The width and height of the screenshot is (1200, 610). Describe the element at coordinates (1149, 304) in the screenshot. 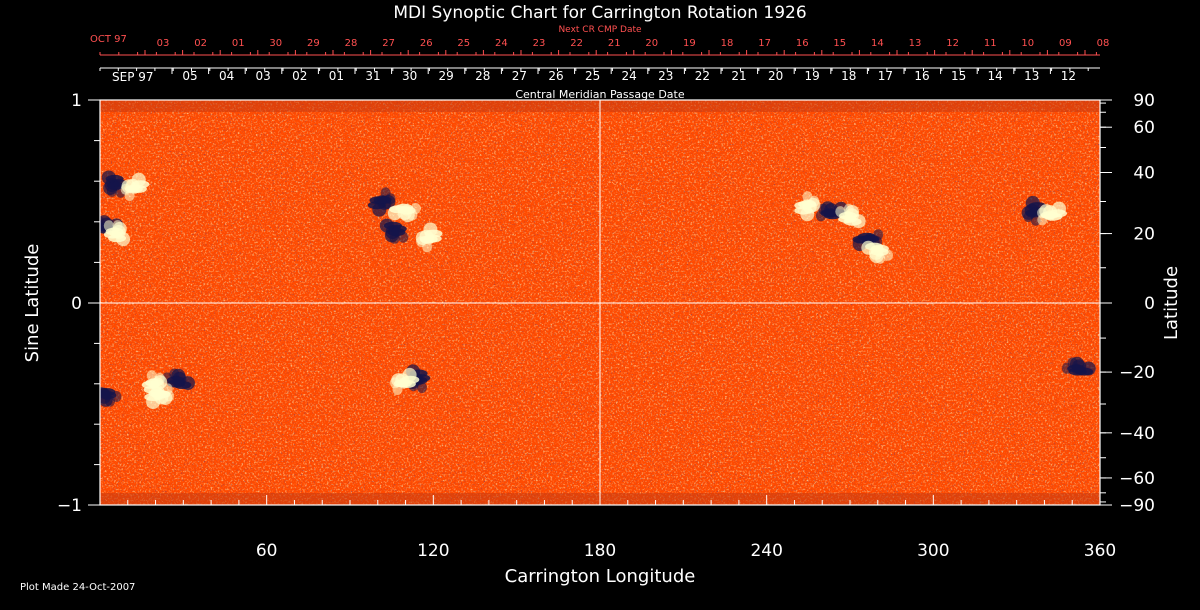

I see `y-right-tick-label: 0` at that location.